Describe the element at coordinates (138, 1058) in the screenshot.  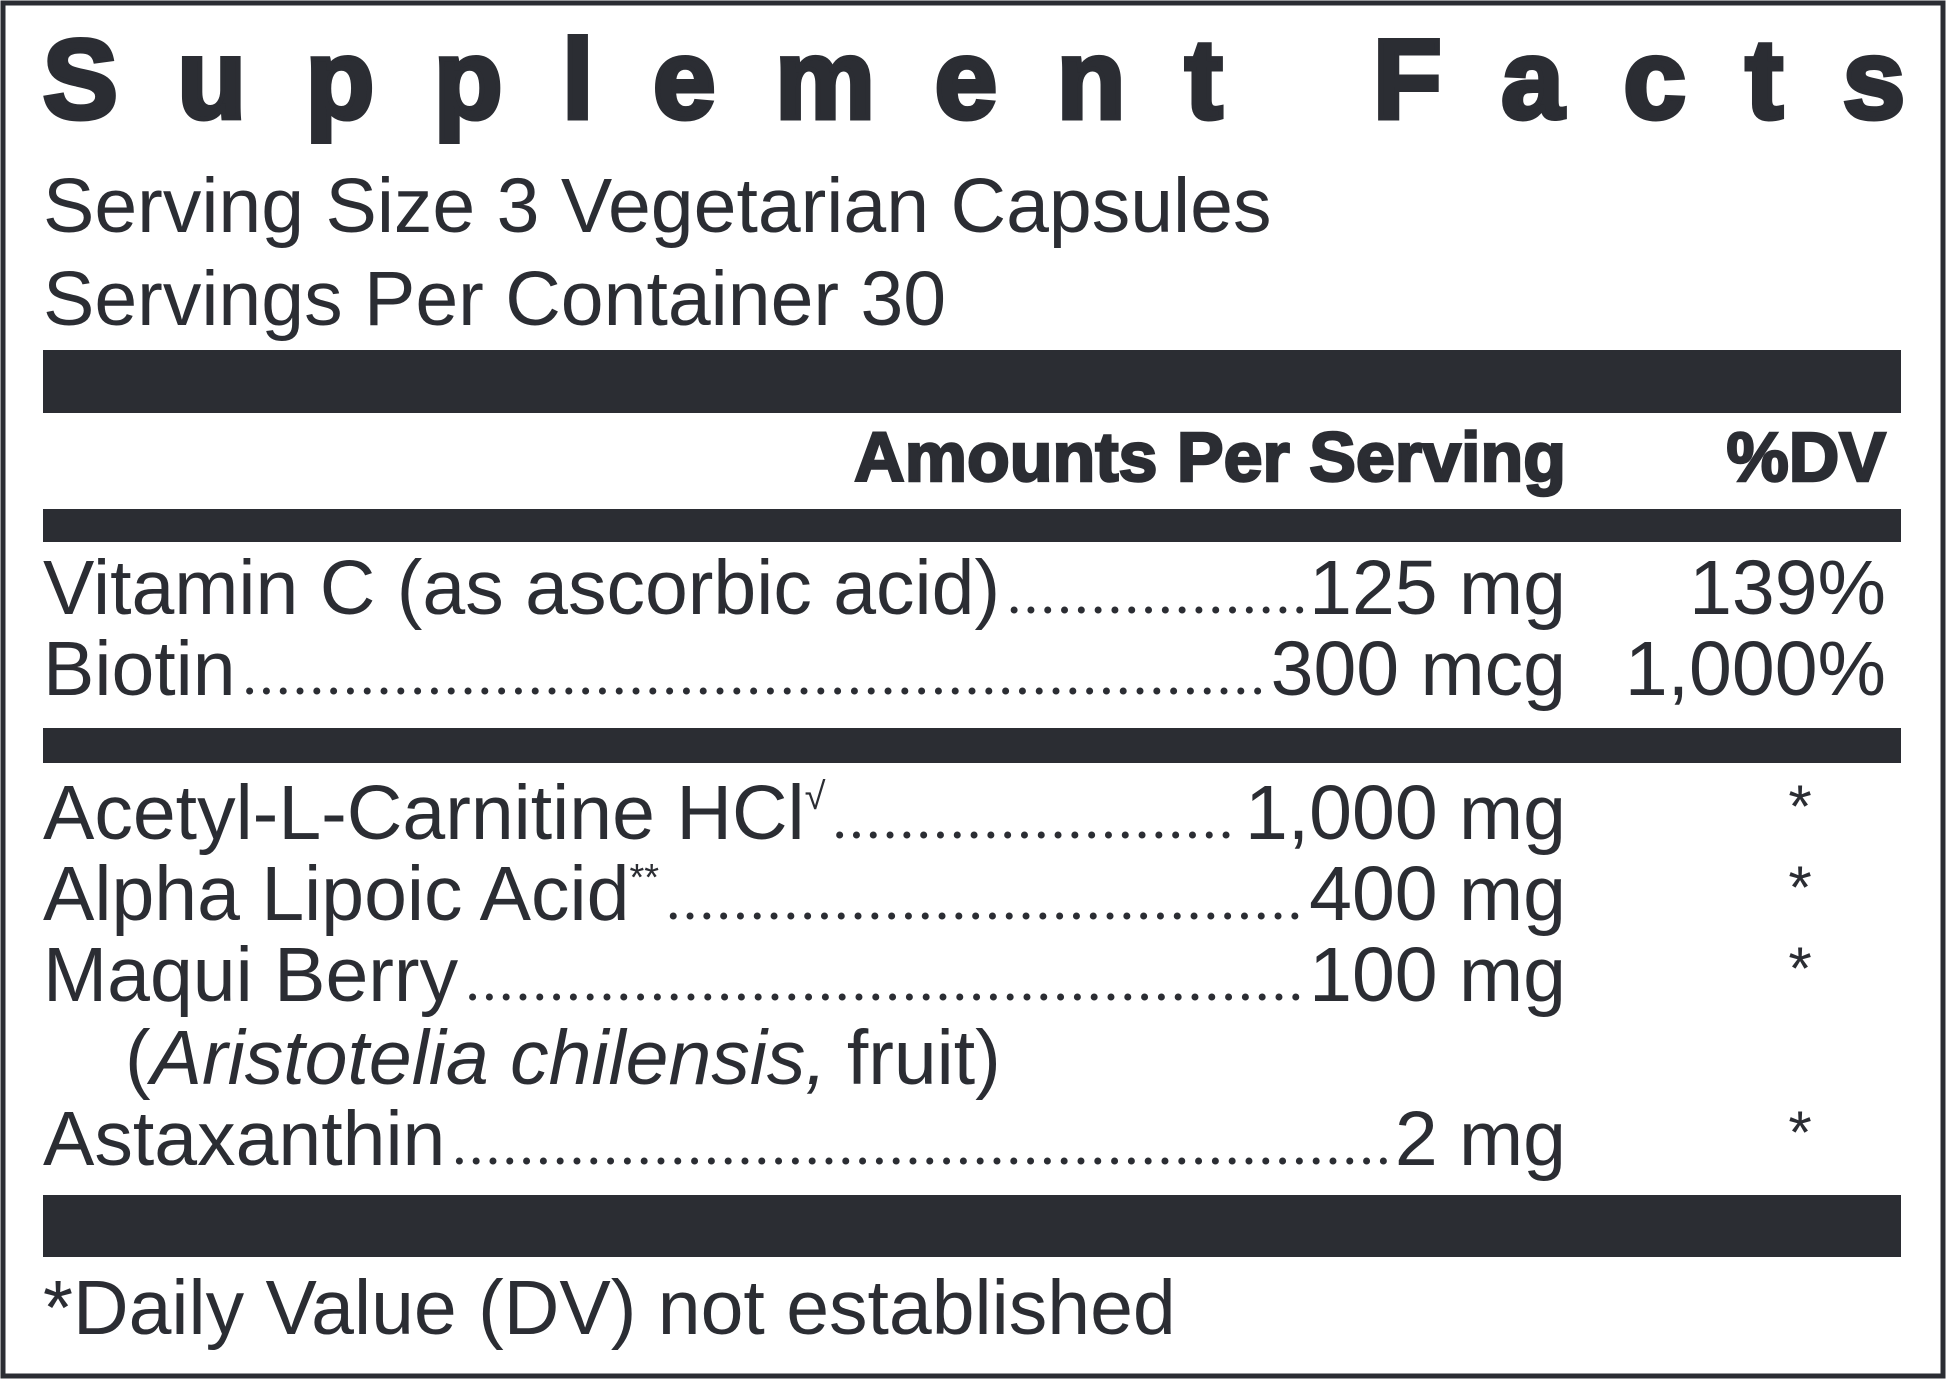
I see `source-open: (` at that location.